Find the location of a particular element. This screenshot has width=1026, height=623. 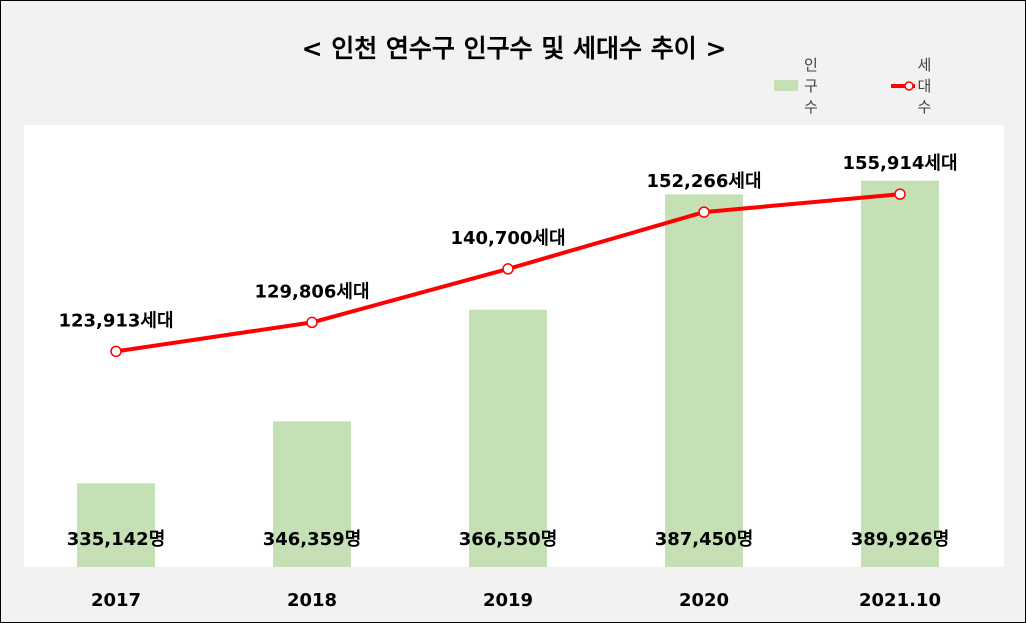

line-label-households-3: 152,266세대 is located at coordinates (703, 181).